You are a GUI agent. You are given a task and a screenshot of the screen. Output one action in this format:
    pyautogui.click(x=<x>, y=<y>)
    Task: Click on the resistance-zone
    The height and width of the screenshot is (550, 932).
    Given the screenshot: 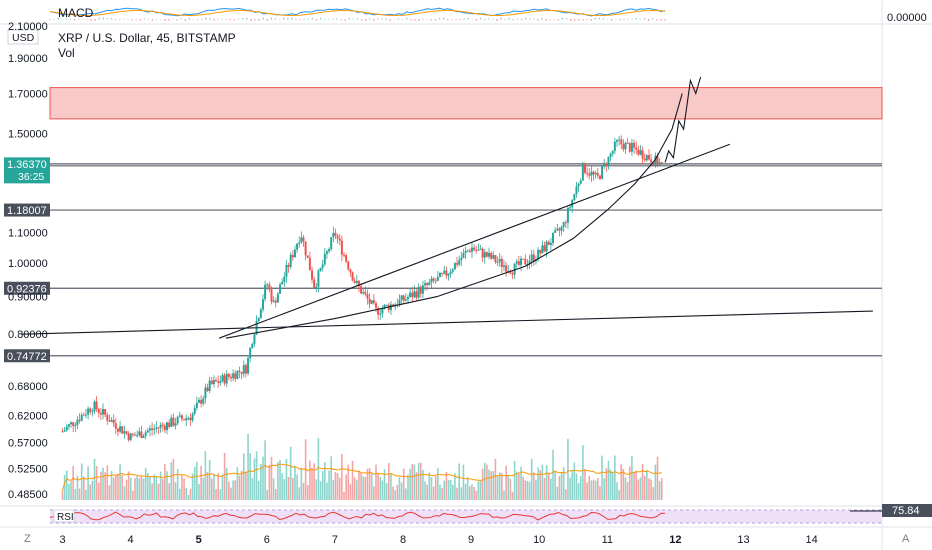 What is the action you would take?
    pyautogui.click(x=466, y=103)
    